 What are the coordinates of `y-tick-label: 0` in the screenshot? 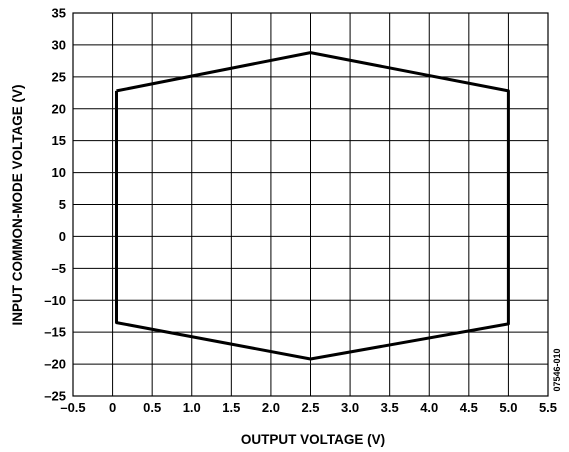 It's located at (62, 236).